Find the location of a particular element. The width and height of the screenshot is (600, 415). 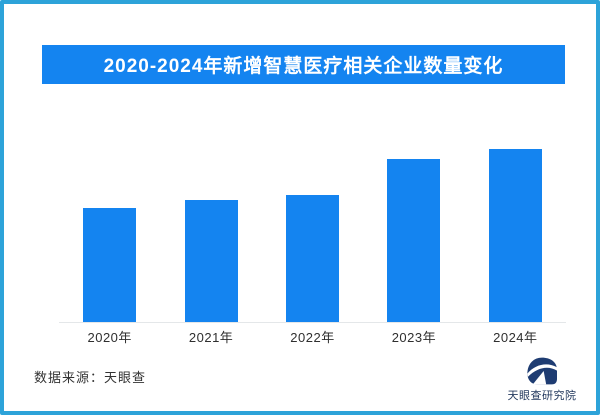

data-source-label: 数据来源：天眼查 is located at coordinates (90, 377).